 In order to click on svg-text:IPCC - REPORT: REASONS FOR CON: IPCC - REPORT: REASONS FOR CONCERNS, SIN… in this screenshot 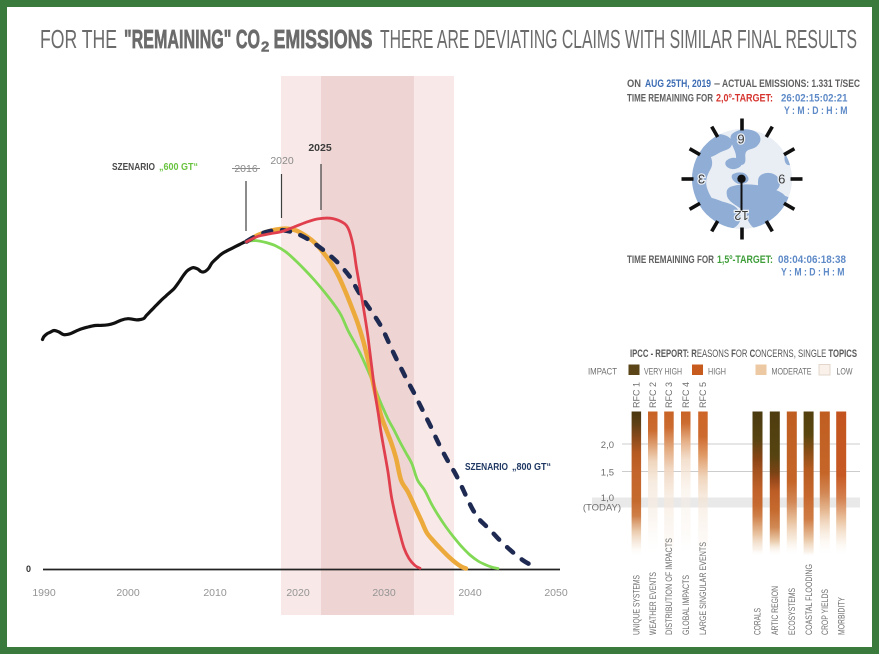, I will do `click(743, 354)`.